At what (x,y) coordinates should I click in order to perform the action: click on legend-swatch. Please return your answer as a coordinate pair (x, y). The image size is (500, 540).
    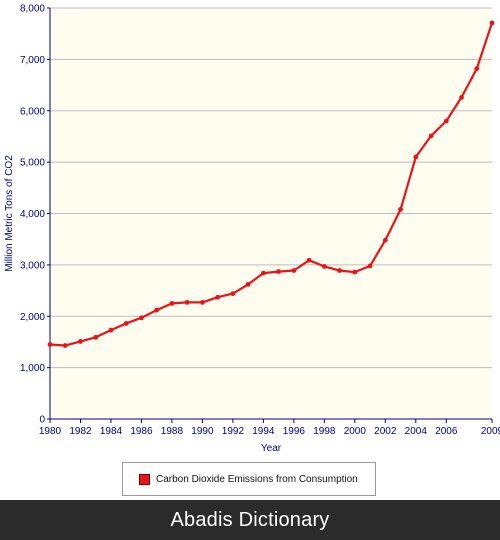
    Looking at the image, I should click on (144, 479).